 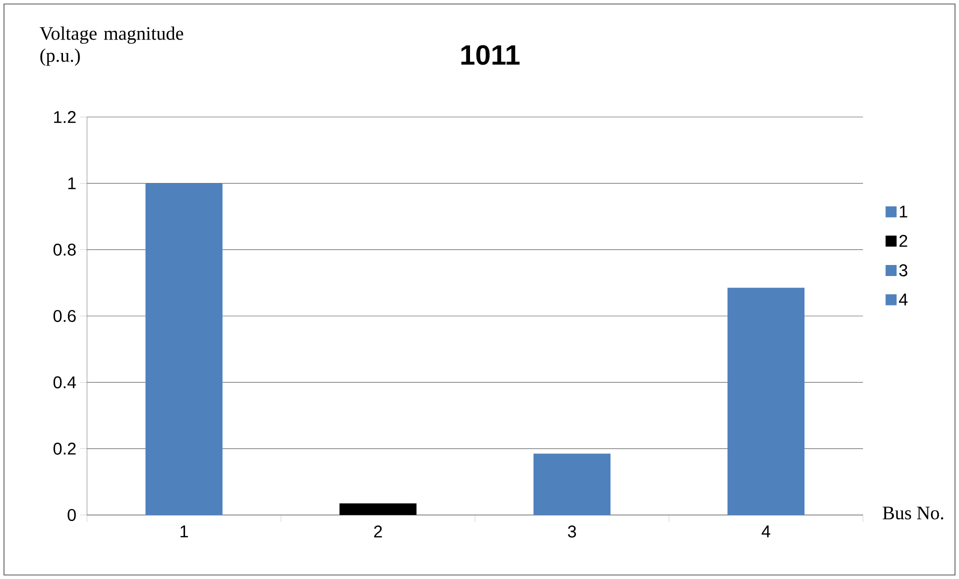 I want to click on y-tick-label: 1, so click(x=72, y=183).